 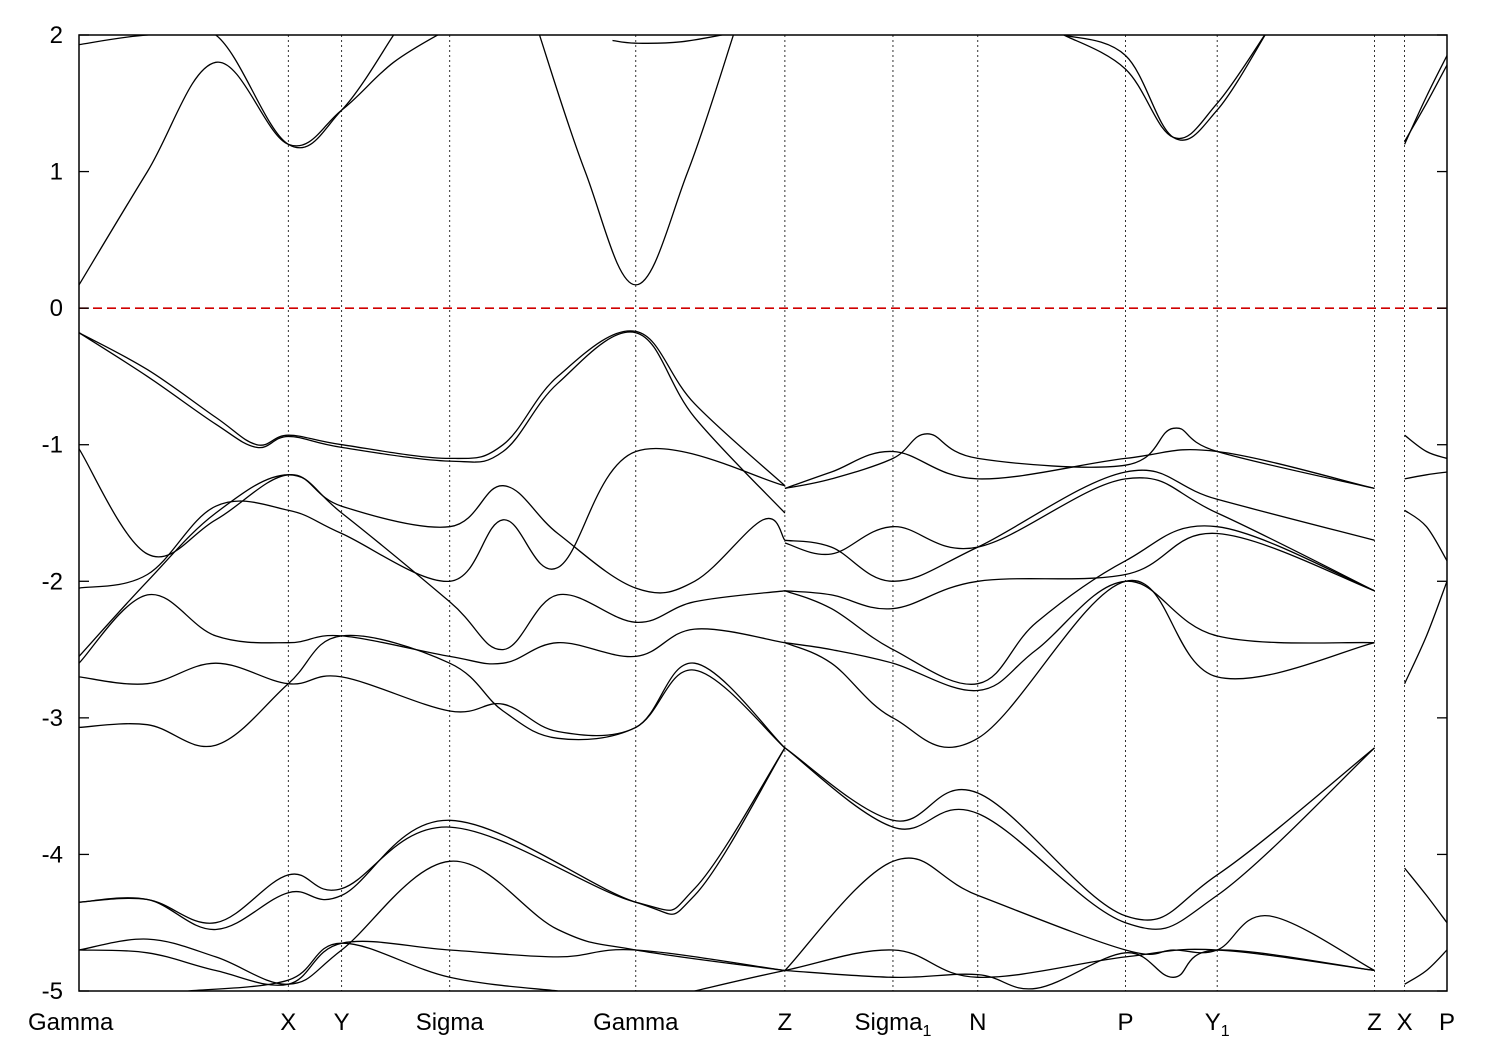 What do you see at coordinates (741, 1024) in the screenshot?
I see `x-axis-ticks: Gamma X Y Sigma Gamma Z Sigma1 N P Y1 Z X P` at bounding box center [741, 1024].